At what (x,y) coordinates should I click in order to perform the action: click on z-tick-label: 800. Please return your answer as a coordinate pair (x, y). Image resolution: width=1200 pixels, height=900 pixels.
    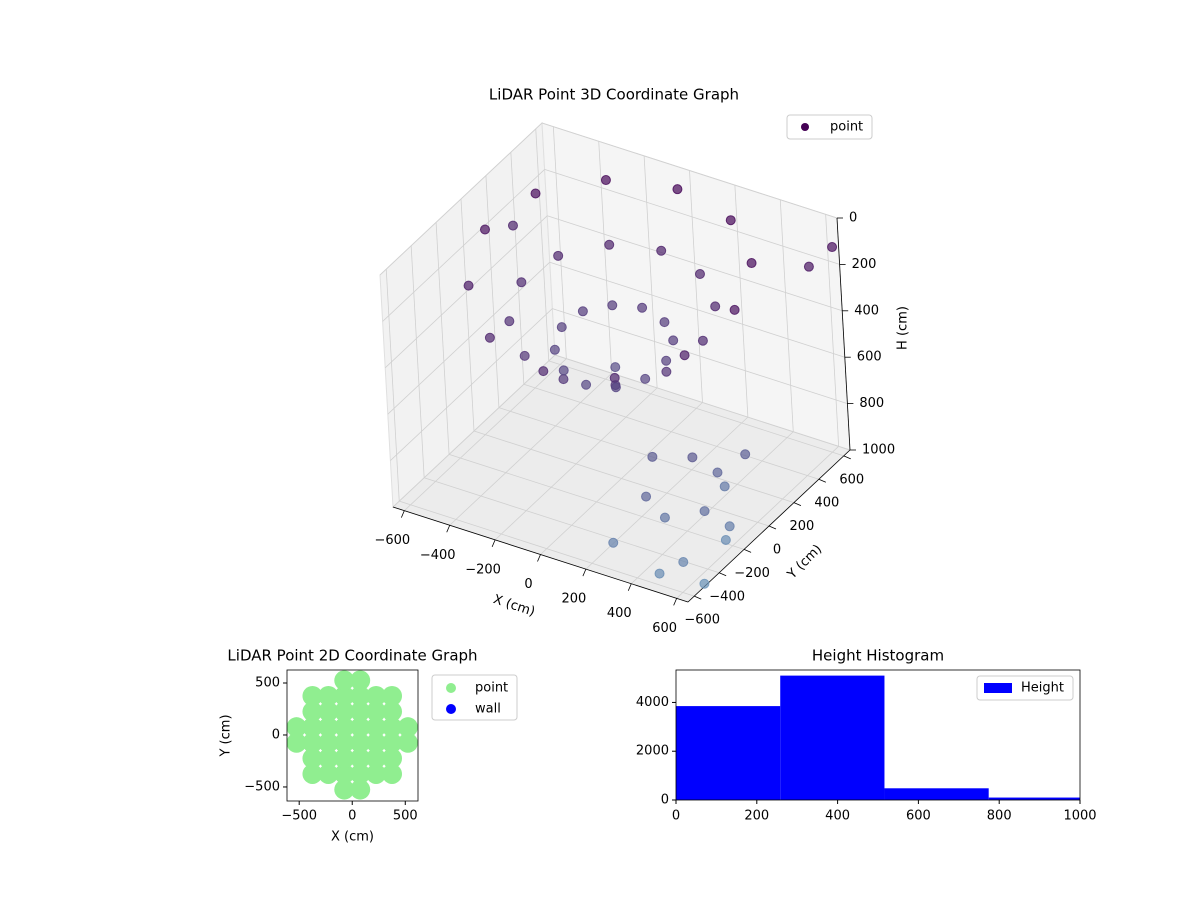
    Looking at the image, I should click on (871, 403).